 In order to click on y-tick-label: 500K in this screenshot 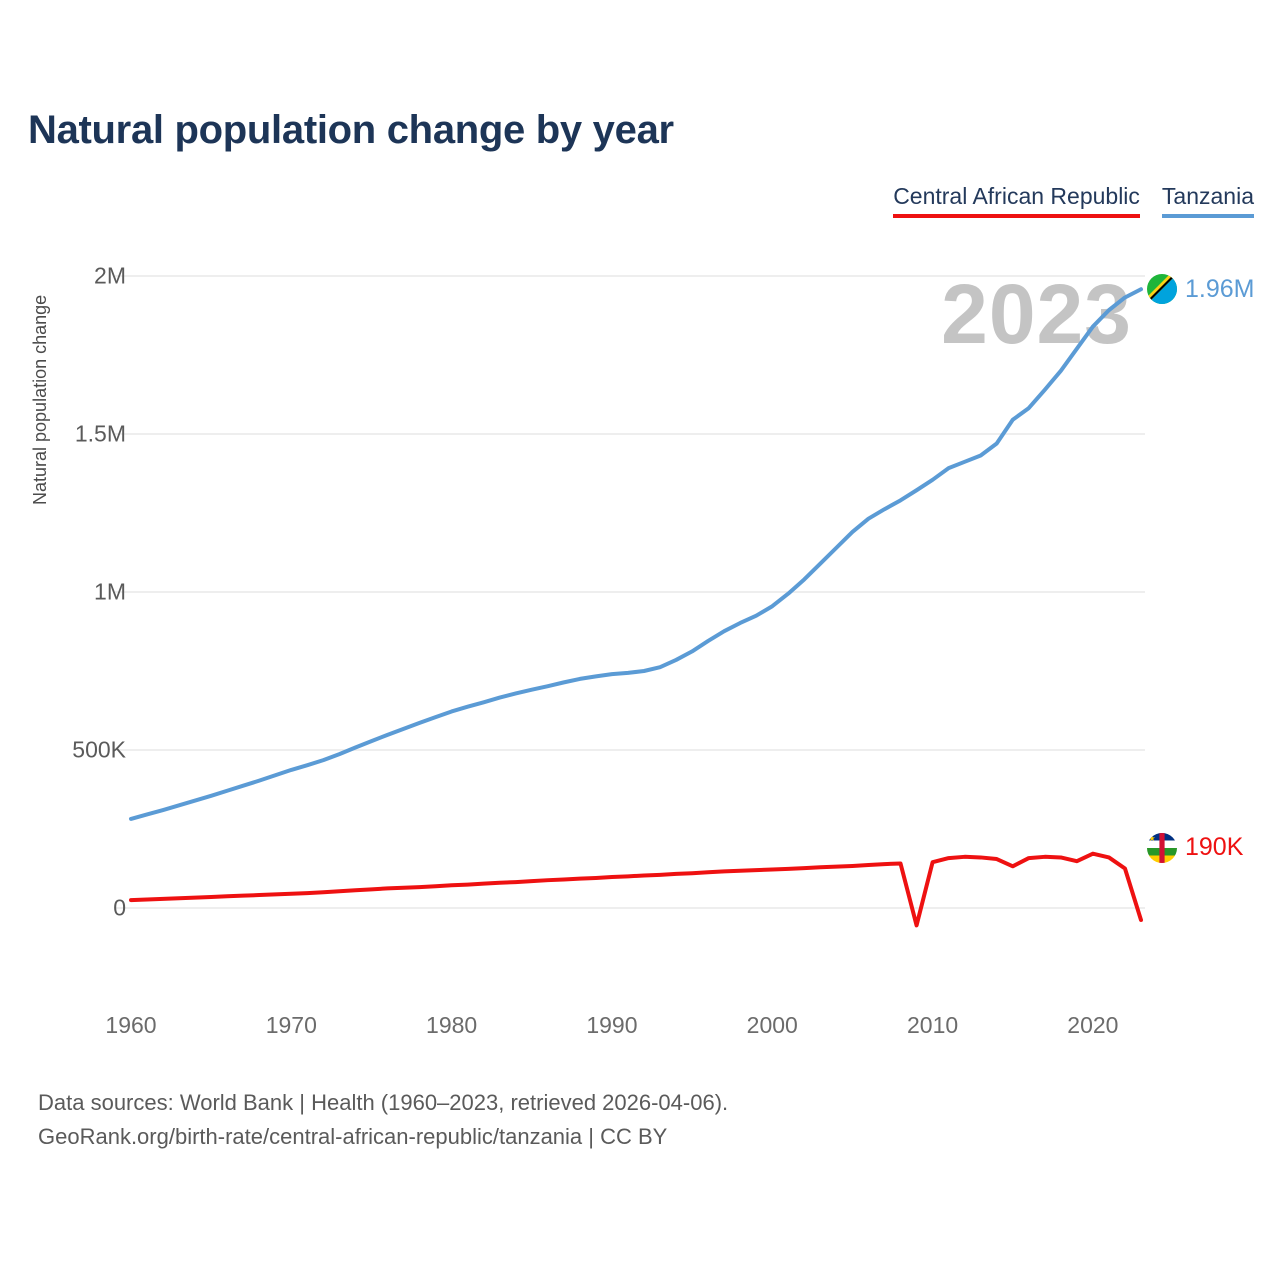, I will do `click(99, 749)`.